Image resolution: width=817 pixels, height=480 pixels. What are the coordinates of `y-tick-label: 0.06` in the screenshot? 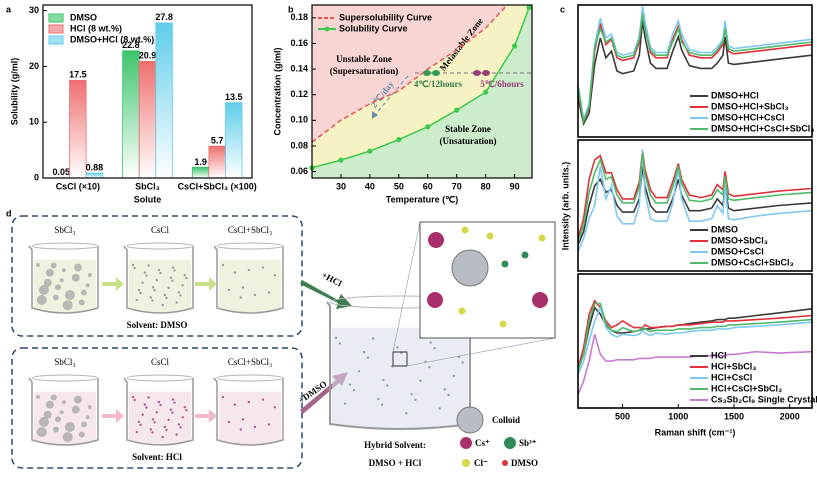 It's located at (299, 171).